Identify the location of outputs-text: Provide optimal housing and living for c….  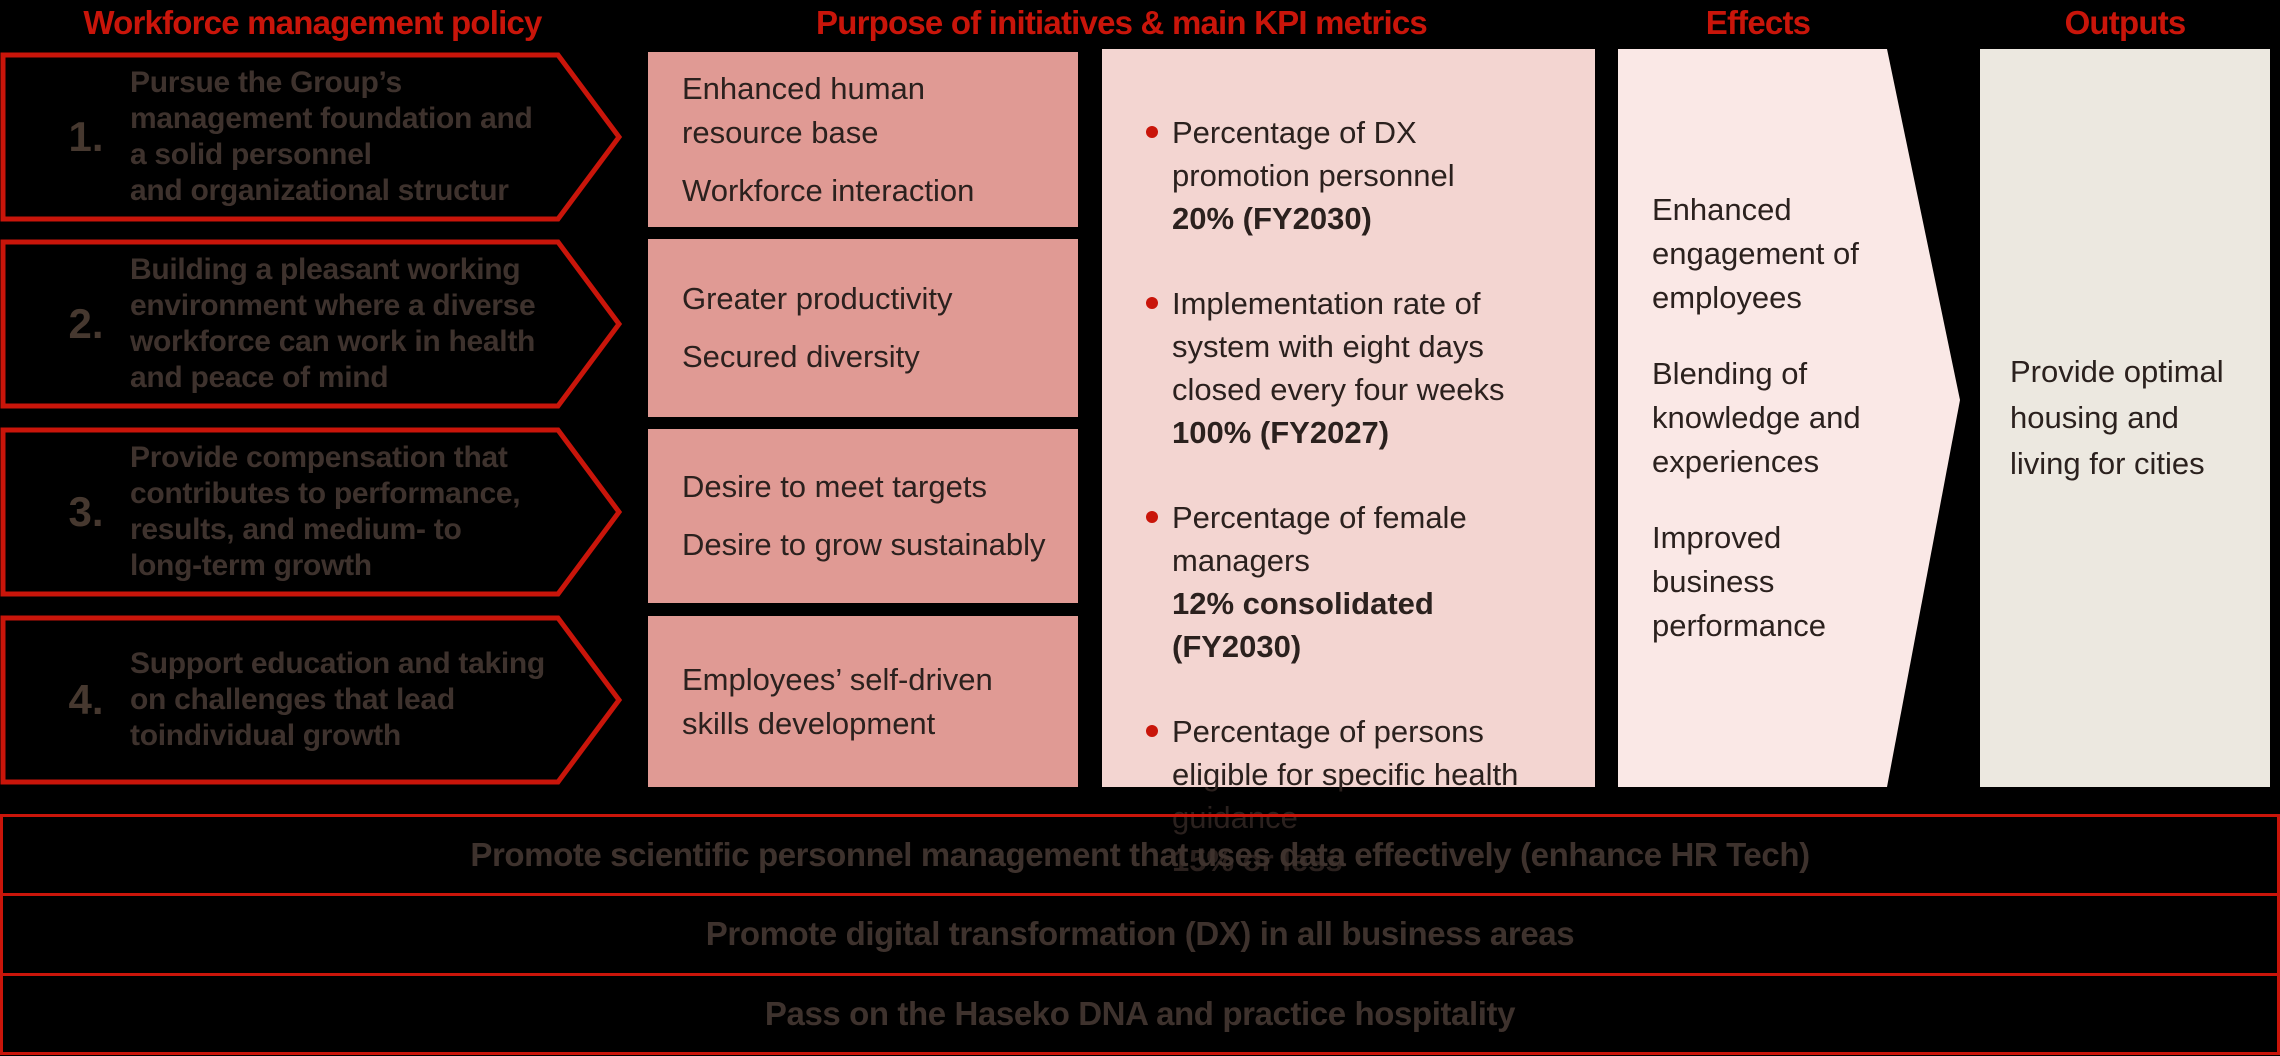
(2117, 417).